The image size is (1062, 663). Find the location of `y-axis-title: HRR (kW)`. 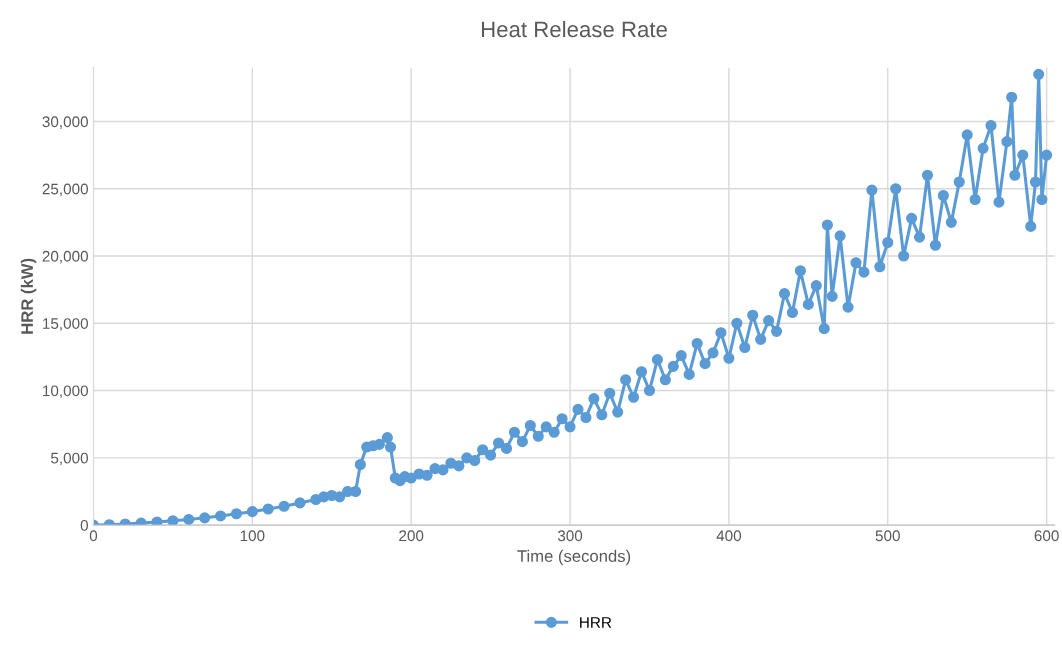

y-axis-title: HRR (kW) is located at coordinates (28, 296).